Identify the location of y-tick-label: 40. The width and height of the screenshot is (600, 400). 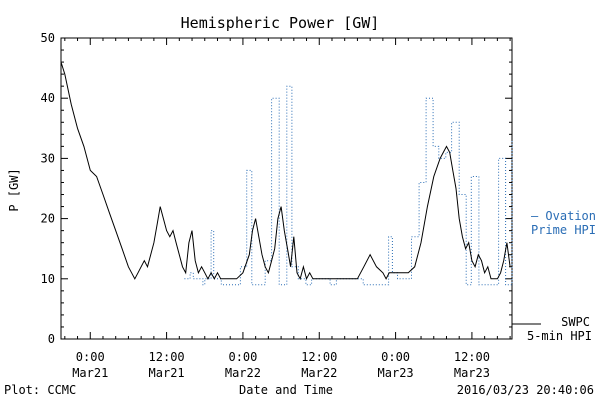
(48, 98).